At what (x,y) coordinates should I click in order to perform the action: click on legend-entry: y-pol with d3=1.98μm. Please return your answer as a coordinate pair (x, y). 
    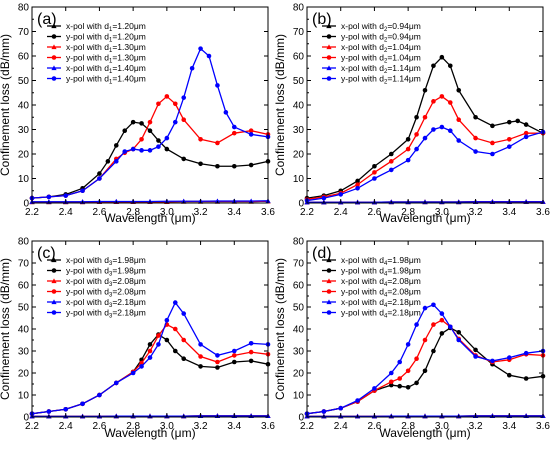
    Looking at the image, I should click on (106, 272).